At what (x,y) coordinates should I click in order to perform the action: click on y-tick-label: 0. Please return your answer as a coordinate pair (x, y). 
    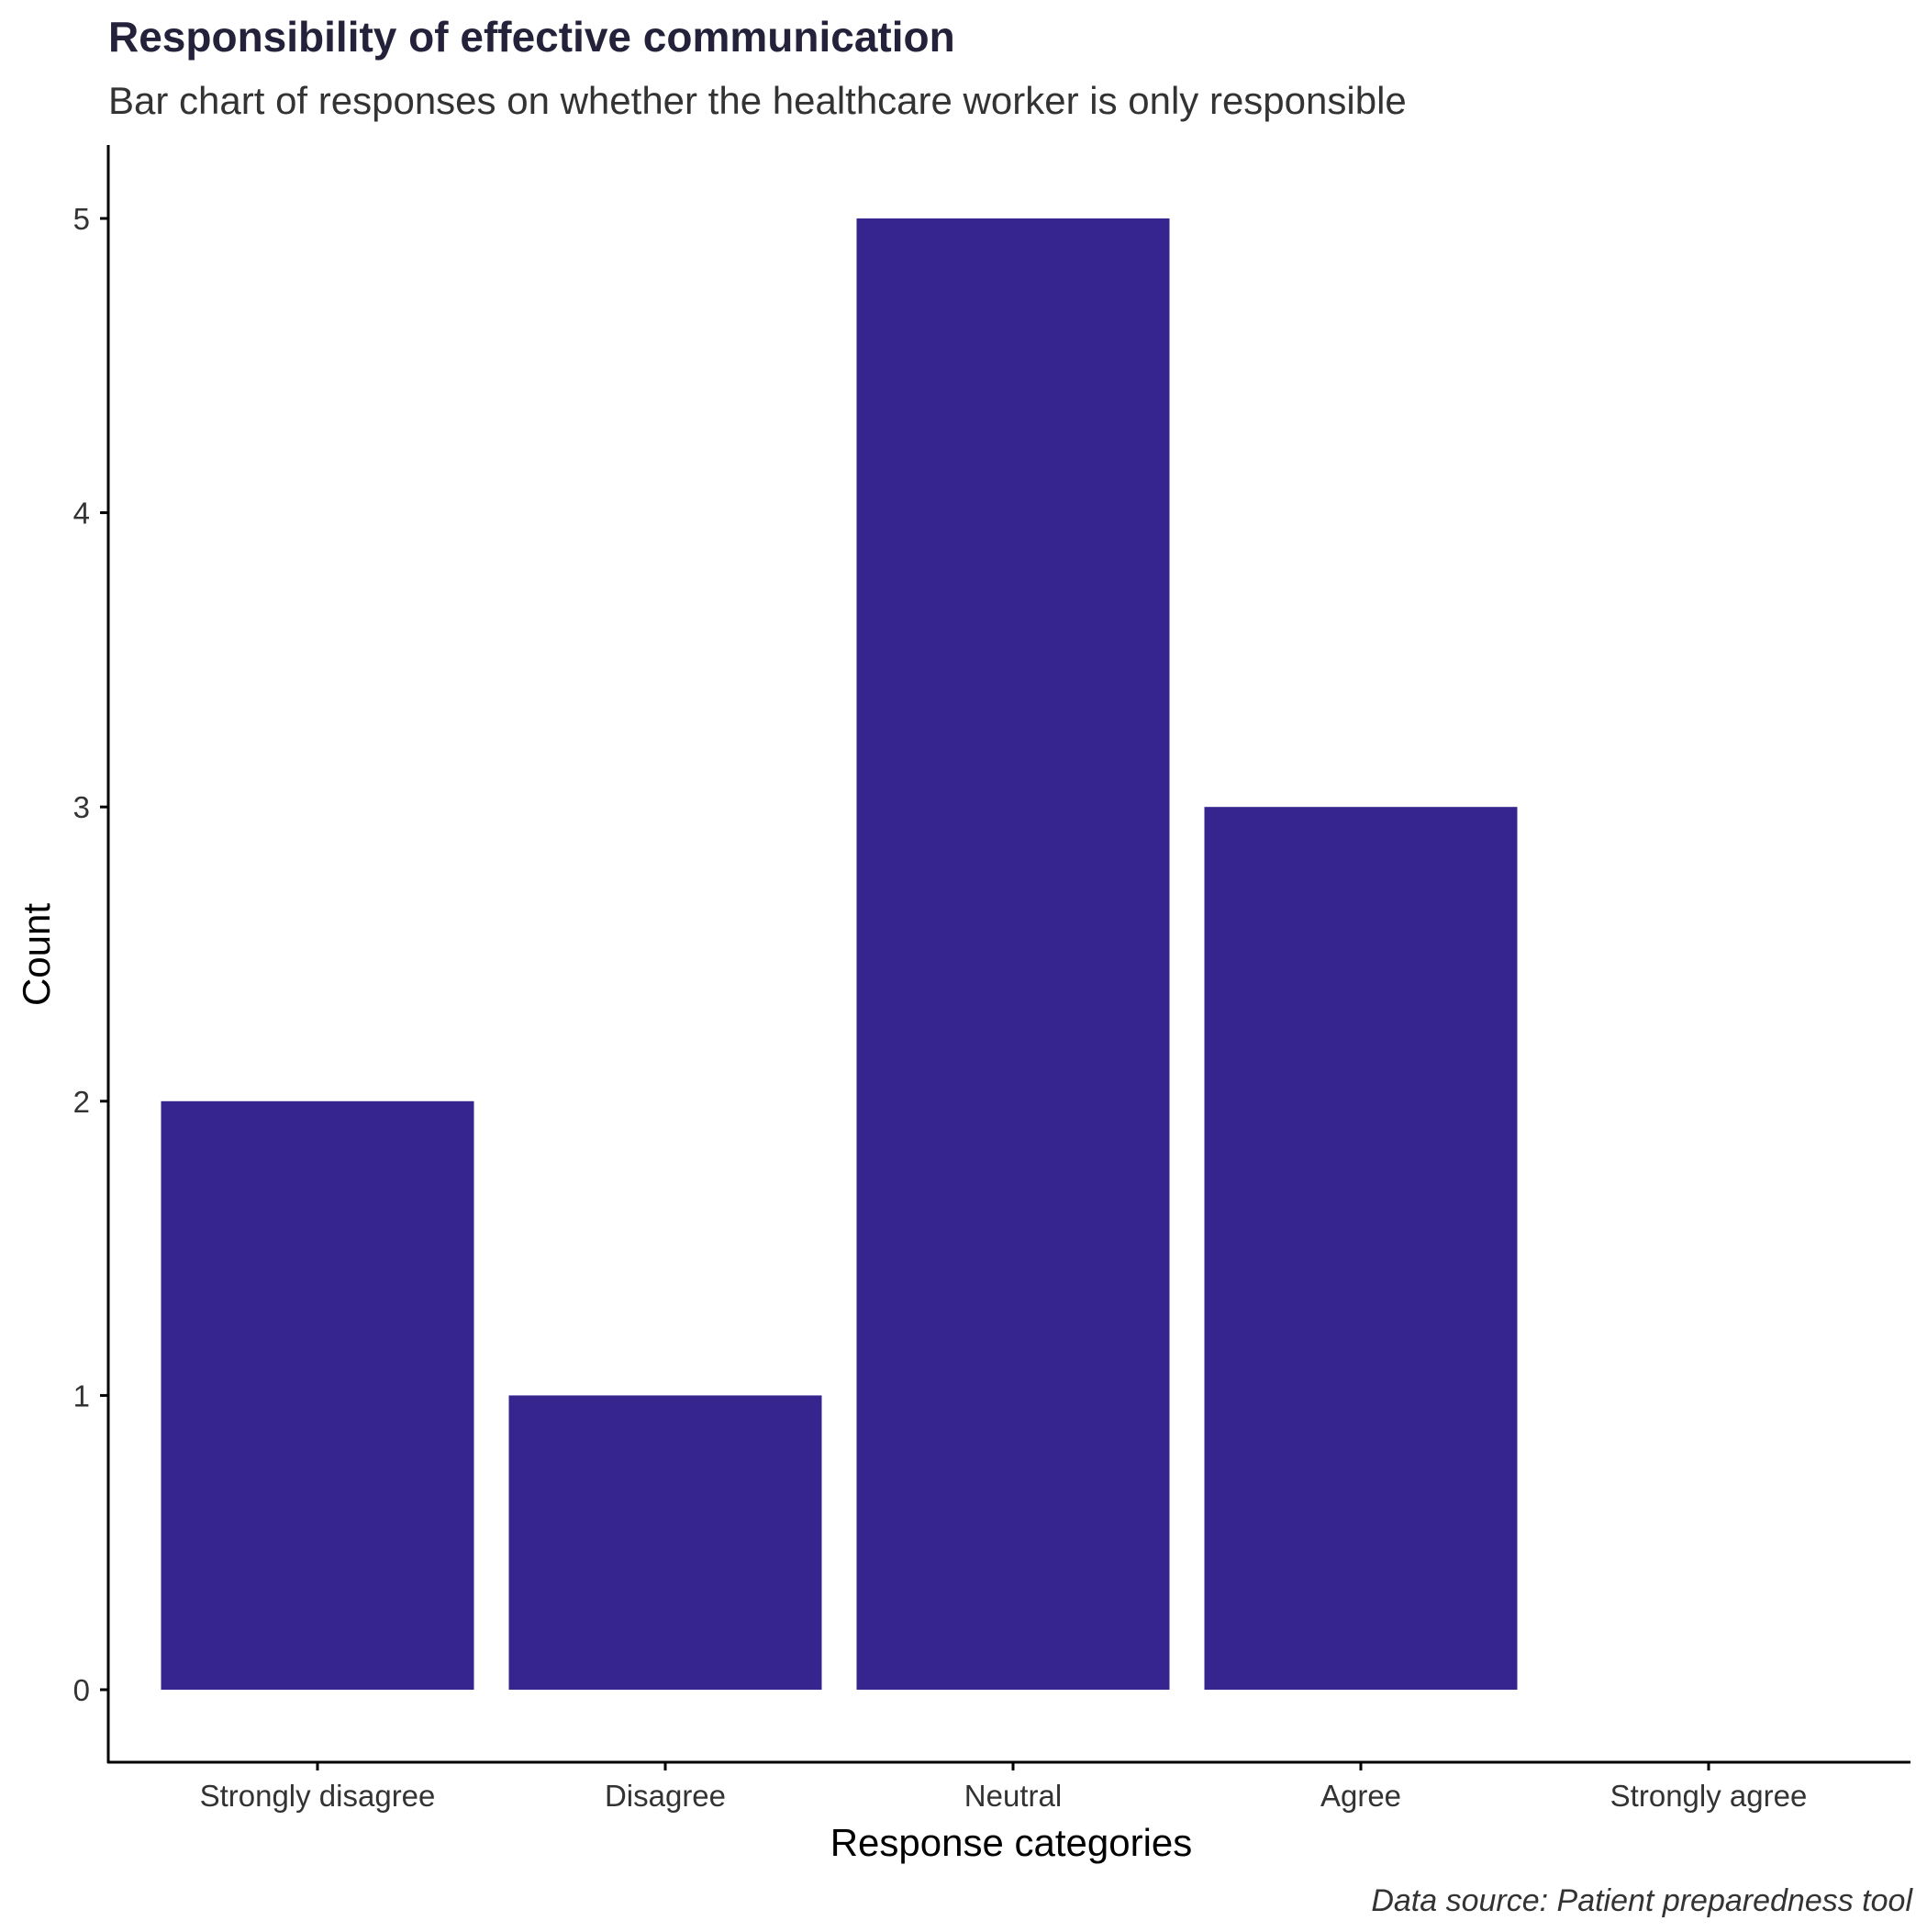
    Looking at the image, I should click on (81, 1690).